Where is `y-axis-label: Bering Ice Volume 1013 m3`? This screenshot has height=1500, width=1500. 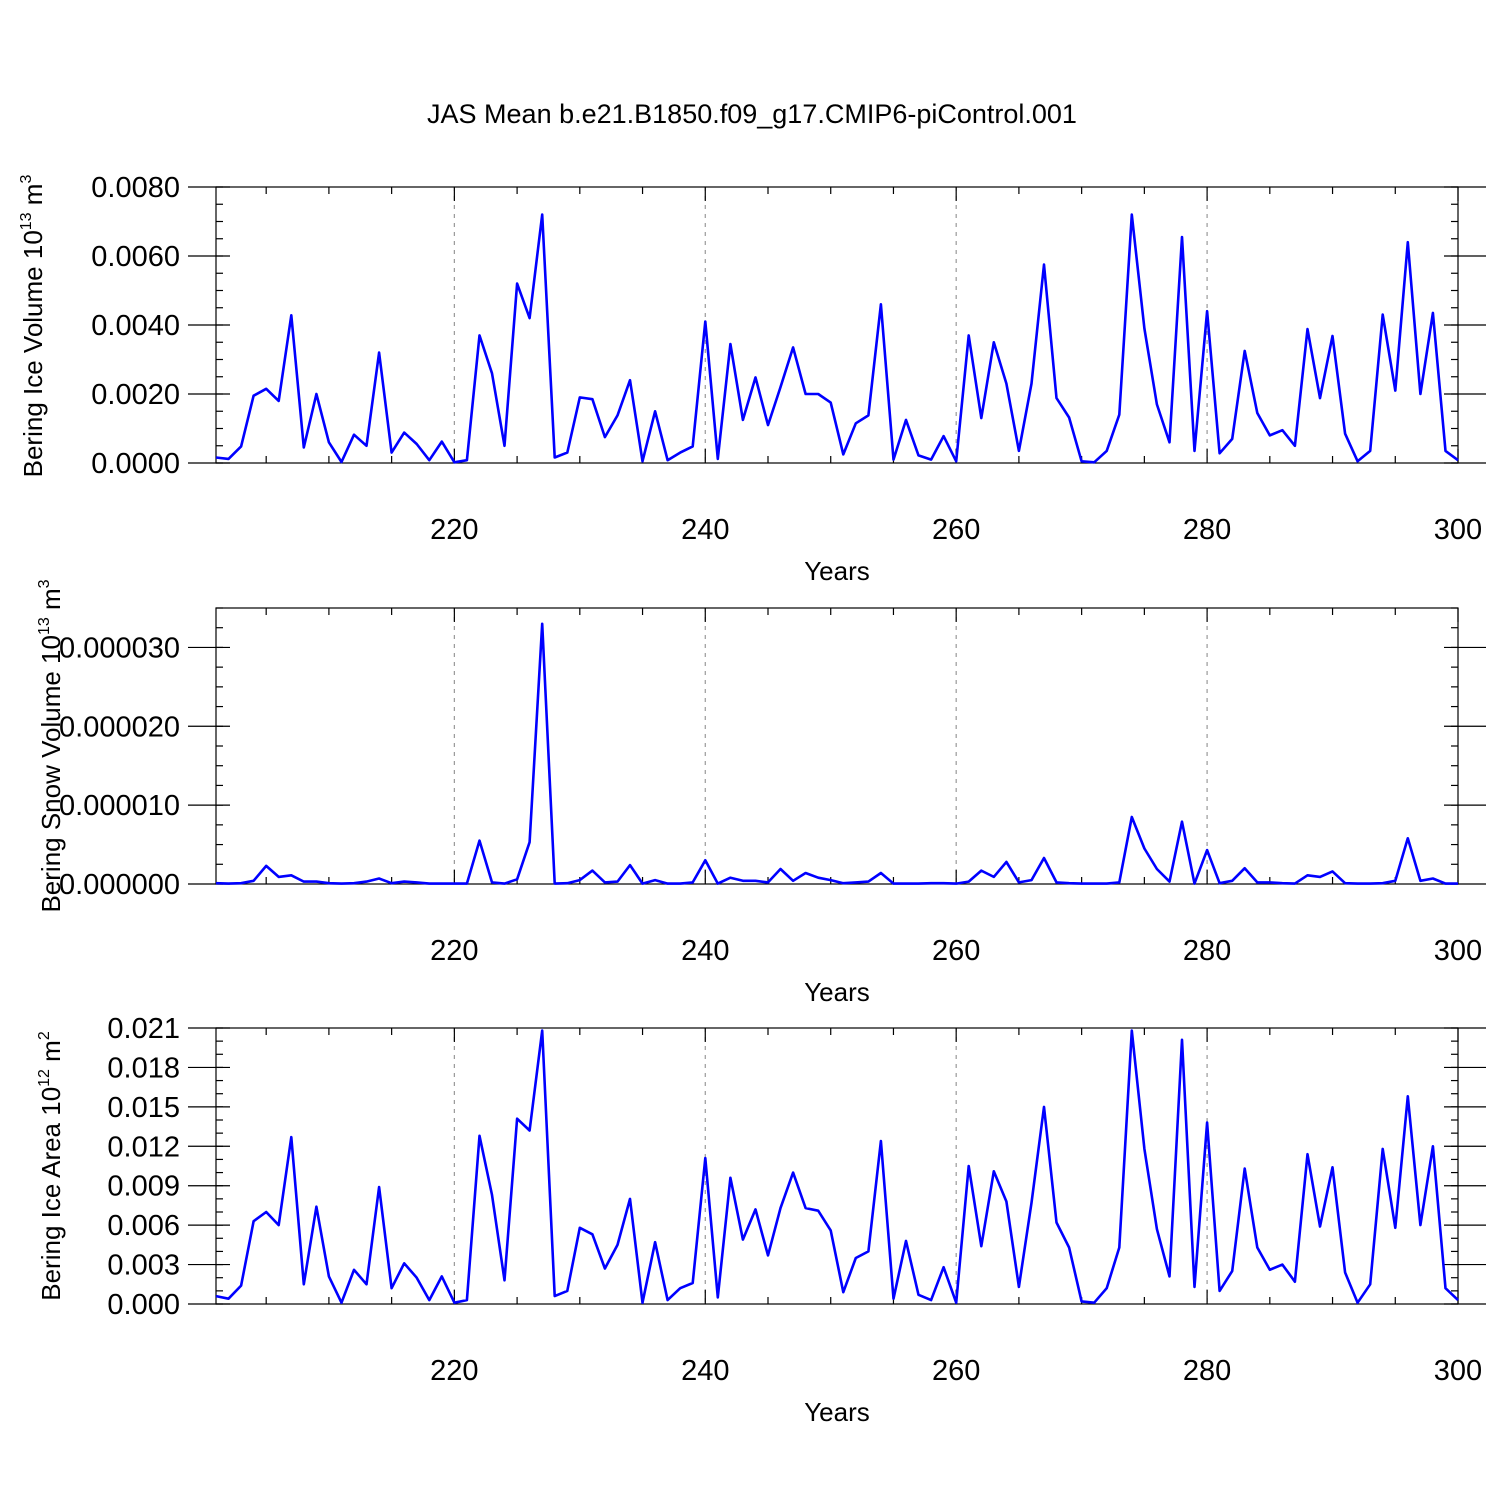
y-axis-label: Bering Ice Volume 1013 m3 is located at coordinates (33, 326).